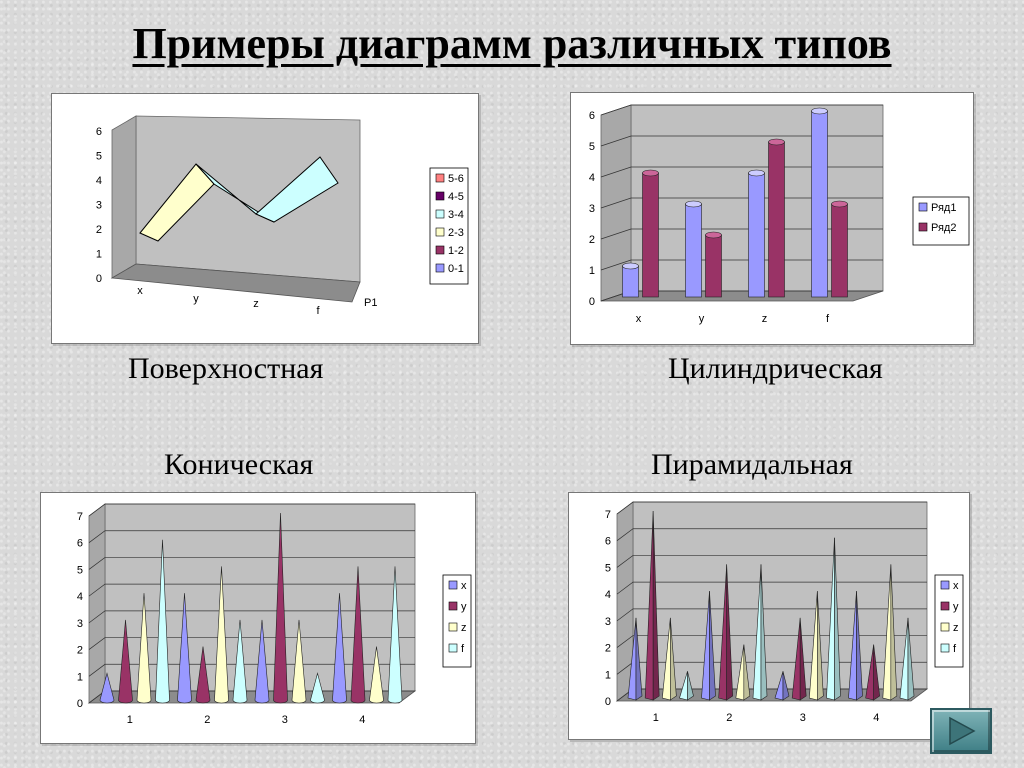  I want to click on y-tick-label: 4, so click(99, 181).